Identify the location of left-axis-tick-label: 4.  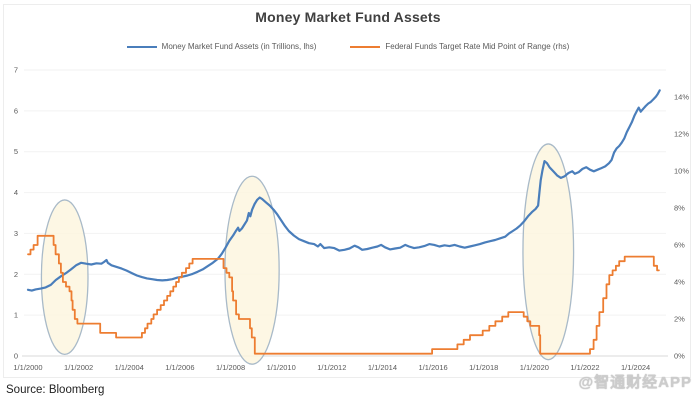
(16, 192).